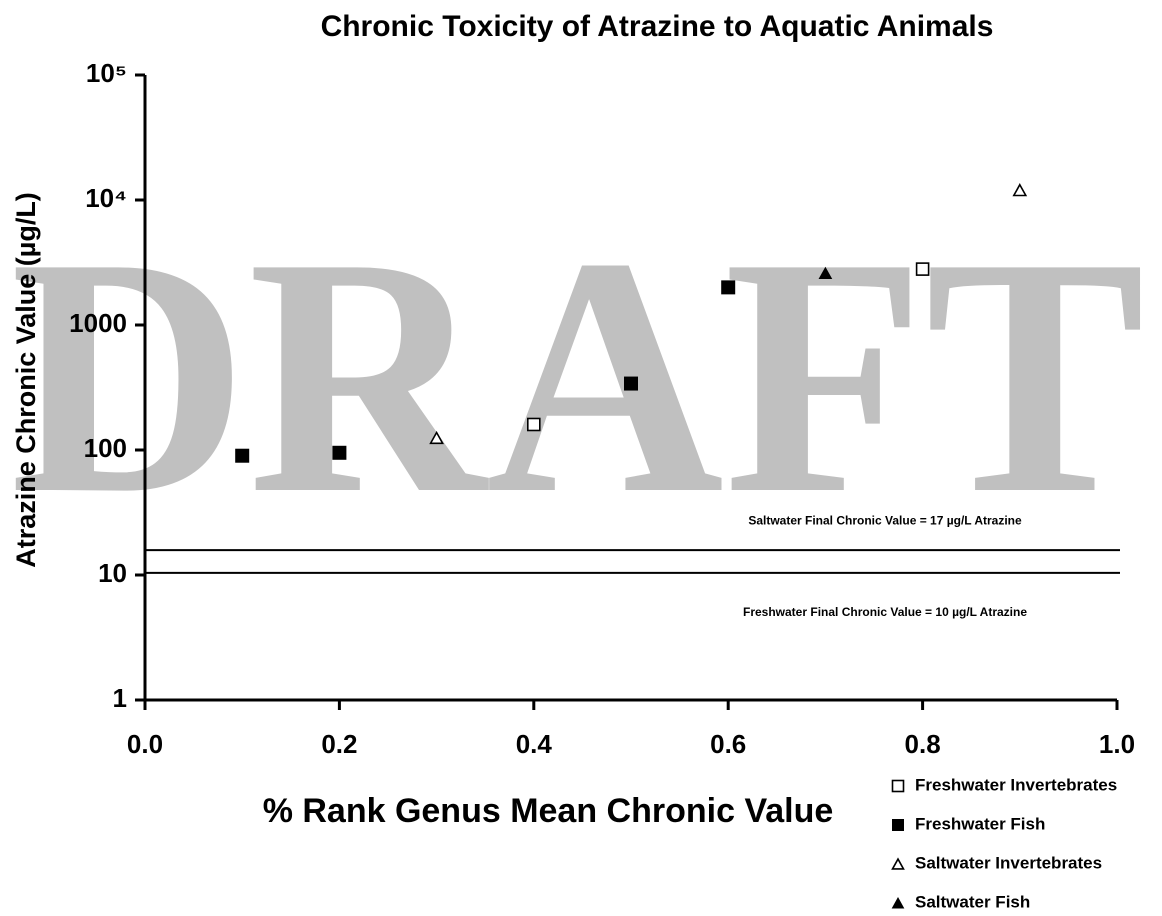 The width and height of the screenshot is (1162, 916). Describe the element at coordinates (923, 744) in the screenshot. I see `x-tick-label: 0.8` at that location.